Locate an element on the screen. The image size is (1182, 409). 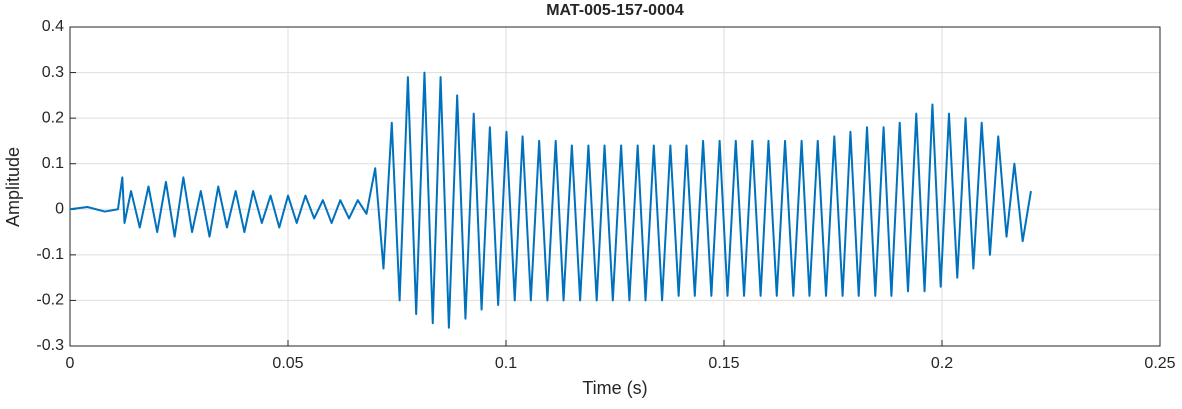
x-tick-label: 0.25 is located at coordinates (1159, 363).